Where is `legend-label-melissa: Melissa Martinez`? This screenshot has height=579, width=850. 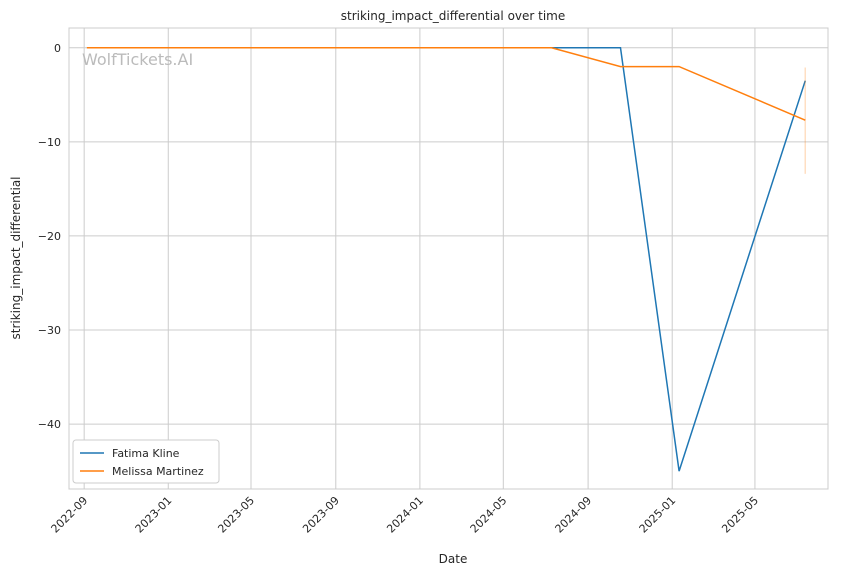 legend-label-melissa: Melissa Martinez is located at coordinates (158, 471).